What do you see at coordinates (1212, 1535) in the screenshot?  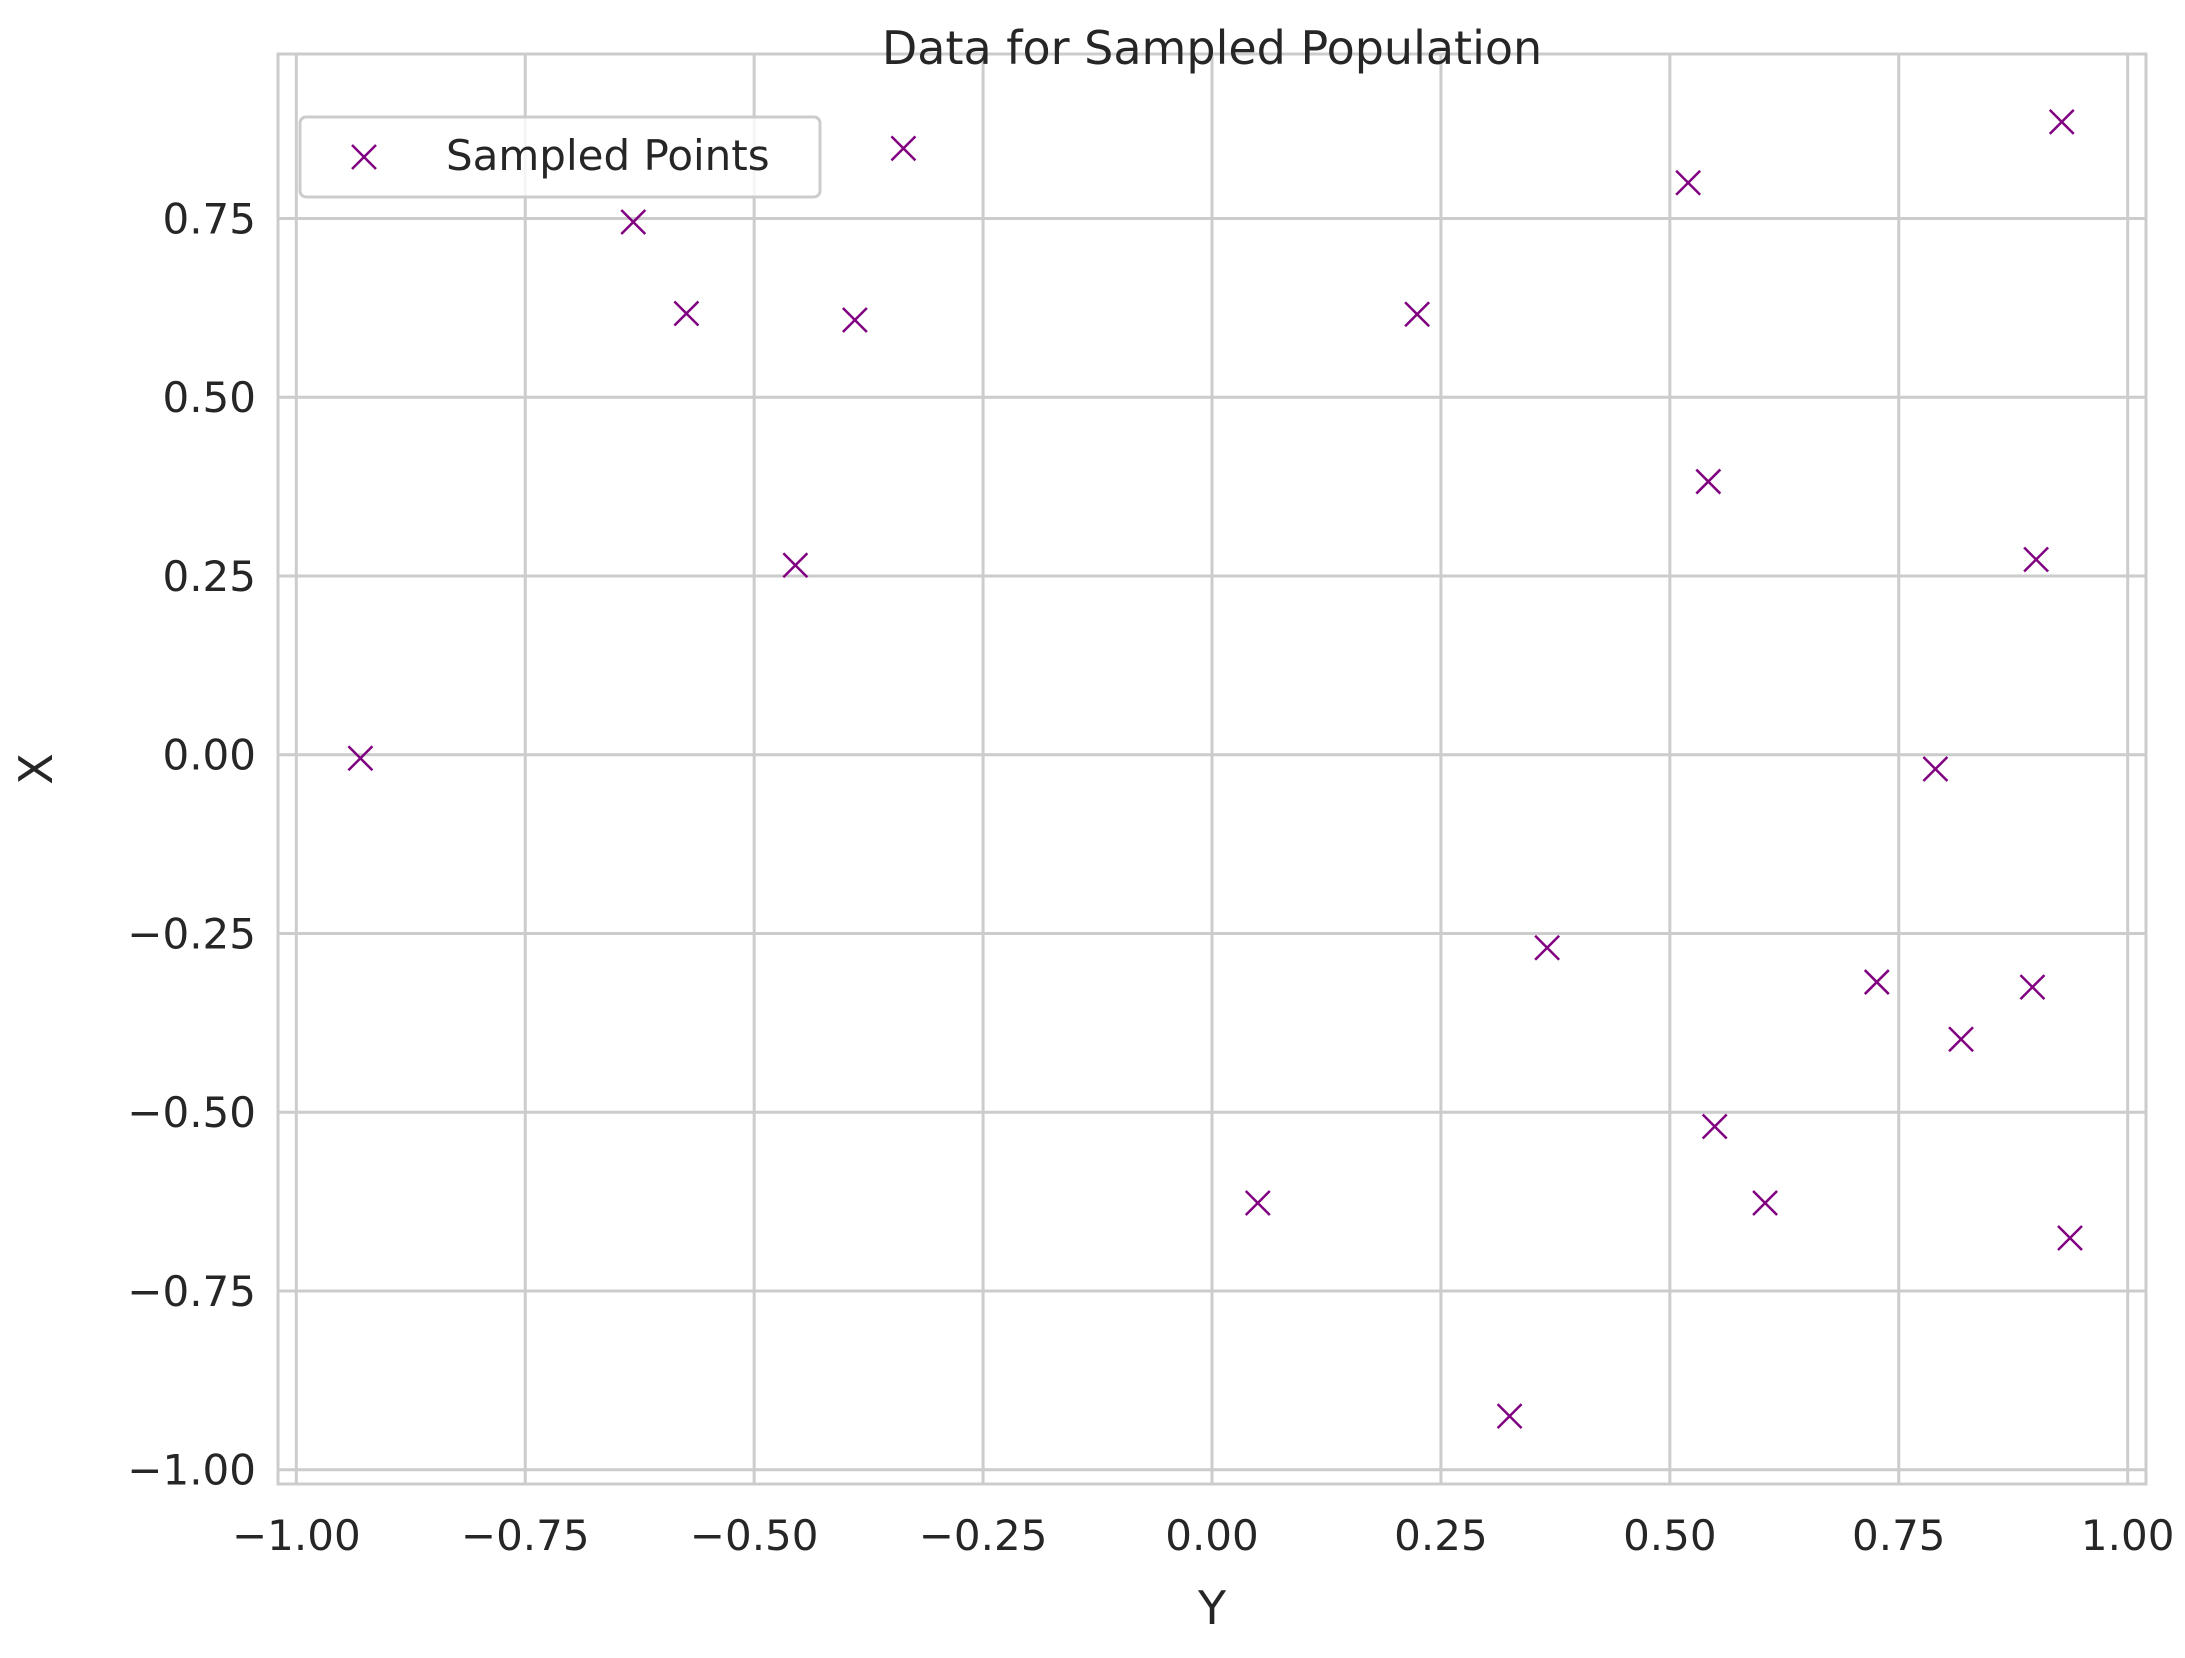 I see `x-tick-label: 0.00` at bounding box center [1212, 1535].